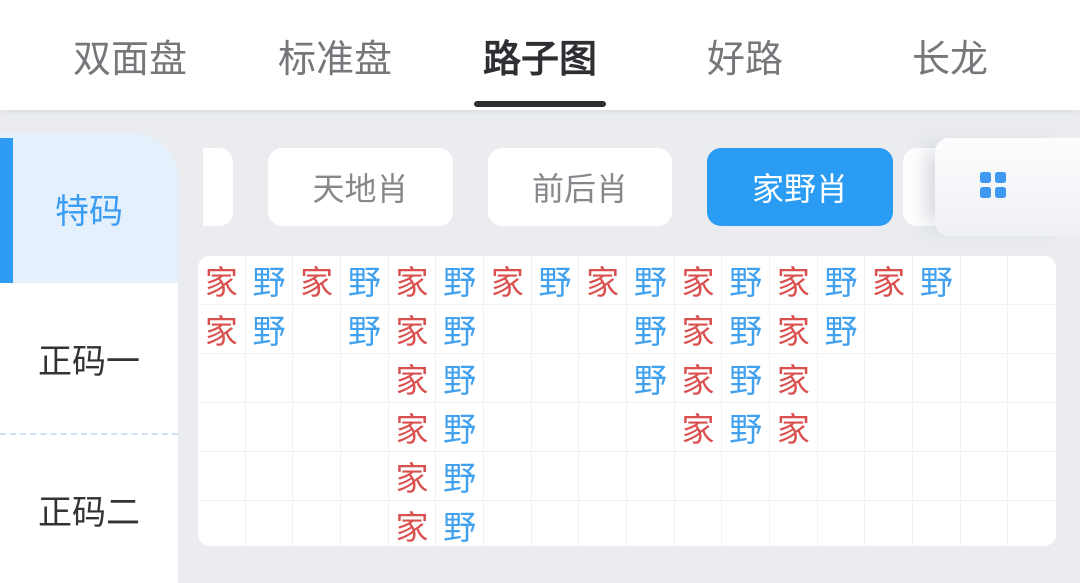 The image size is (1080, 583). I want to click on tab-label: 好路, so click(744, 59).